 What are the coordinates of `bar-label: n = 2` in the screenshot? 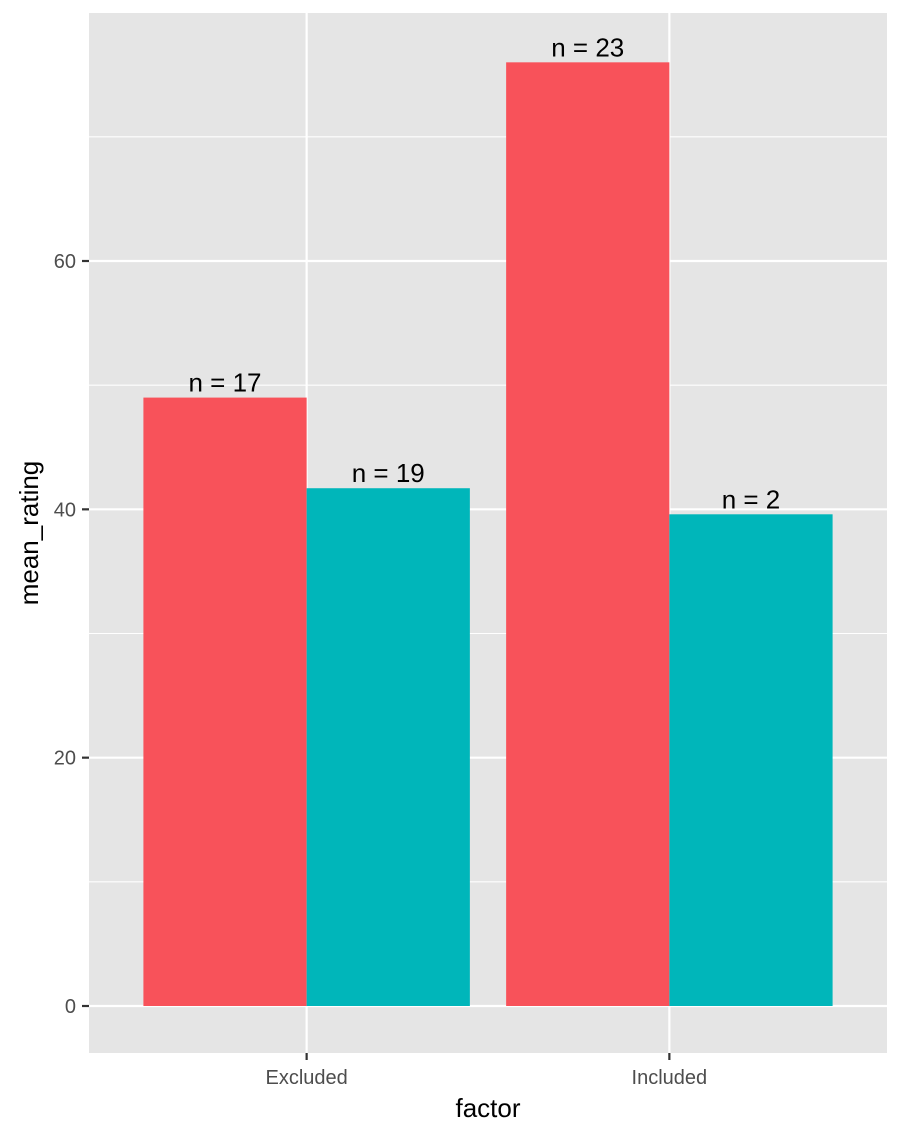 It's located at (751, 499).